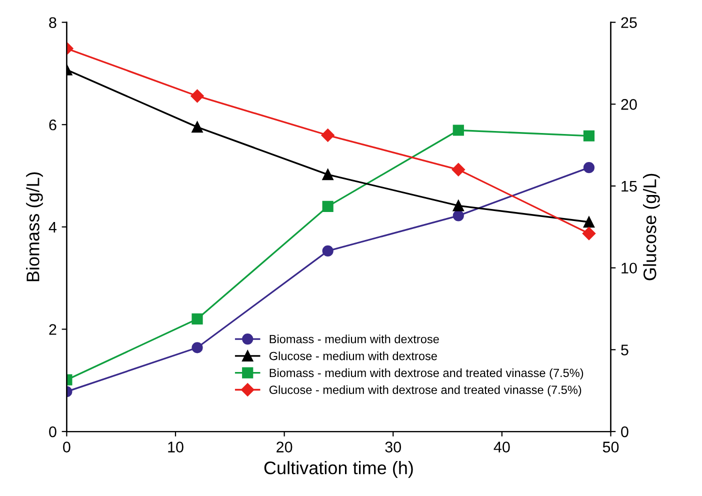 Image resolution: width=702 pixels, height=496 pixels. What do you see at coordinates (52, 432) in the screenshot?
I see `y-tick-label: 0` at bounding box center [52, 432].